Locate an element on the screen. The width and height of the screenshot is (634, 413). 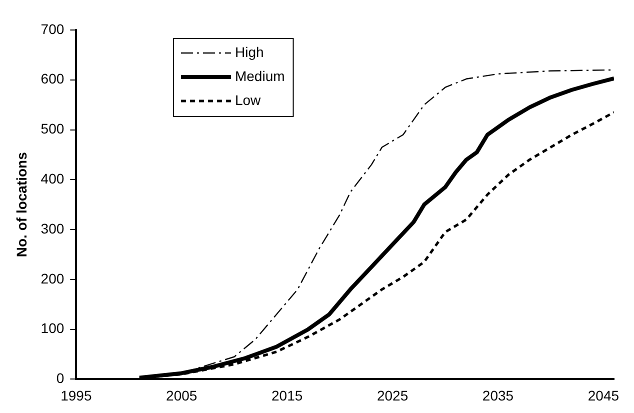
x-tick-label: 2045 is located at coordinates (604, 395).